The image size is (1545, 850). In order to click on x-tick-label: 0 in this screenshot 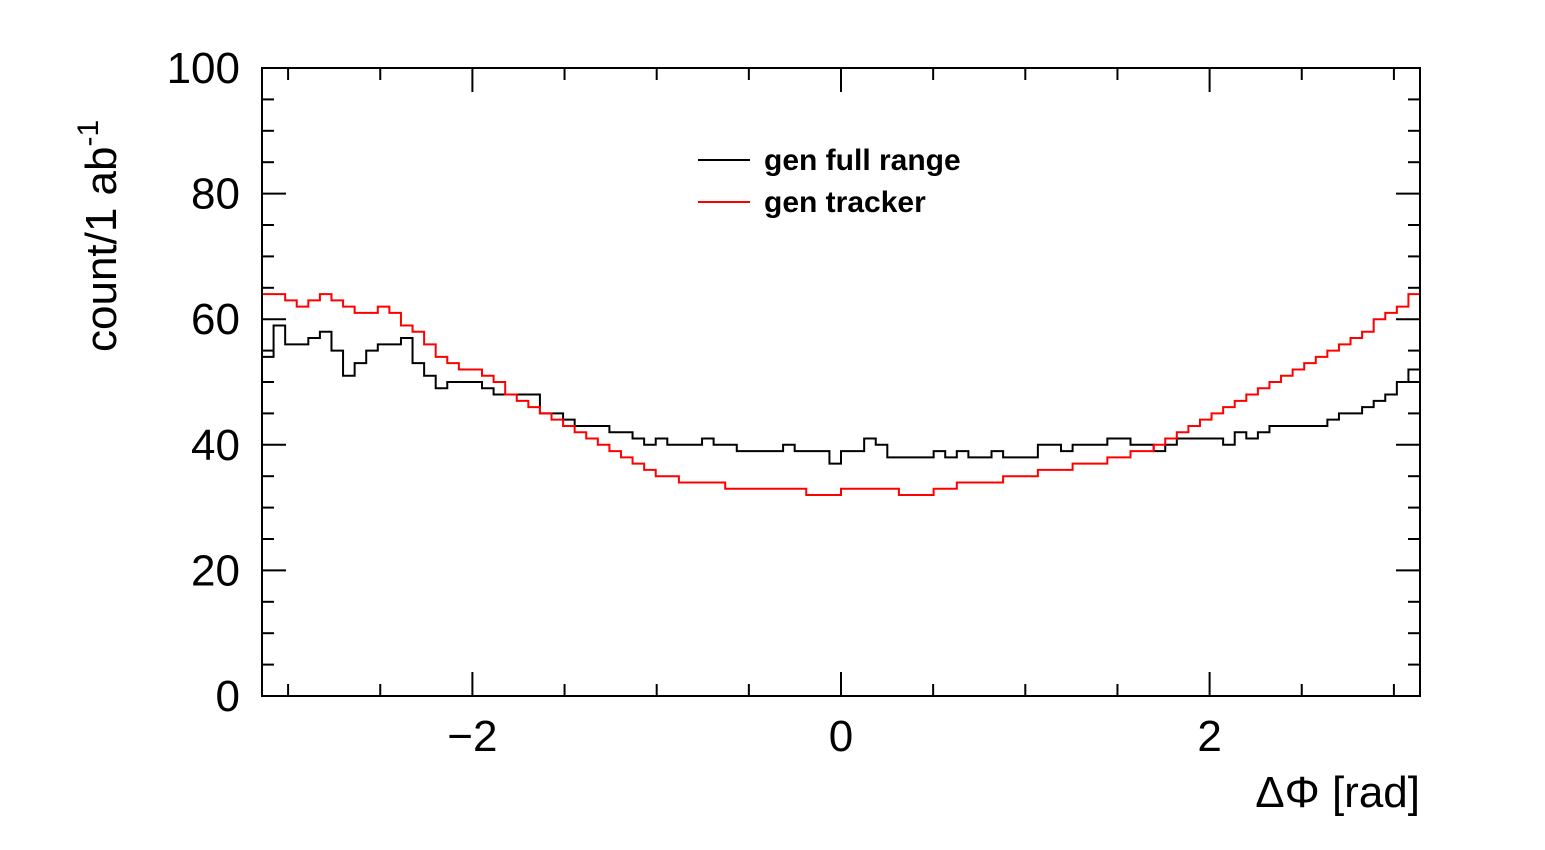, I will do `click(841, 736)`.